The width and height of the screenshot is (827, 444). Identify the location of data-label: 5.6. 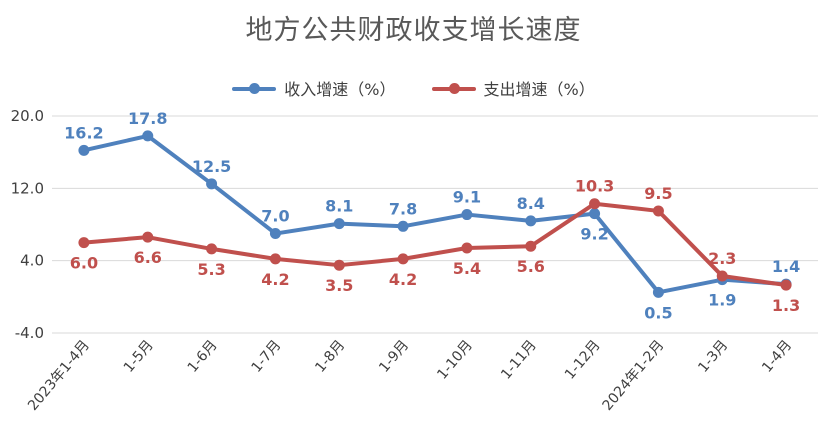
(531, 266).